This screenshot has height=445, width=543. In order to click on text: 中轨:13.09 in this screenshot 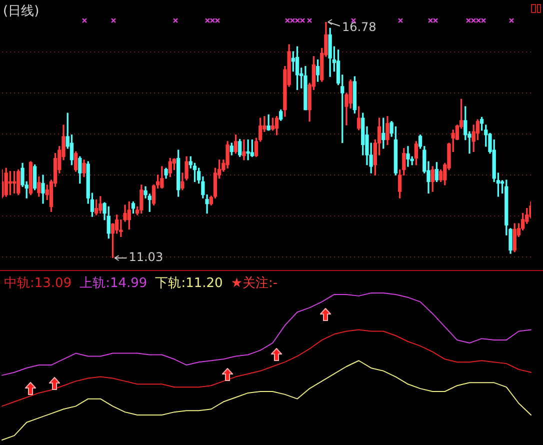, I will do `click(38, 283)`.